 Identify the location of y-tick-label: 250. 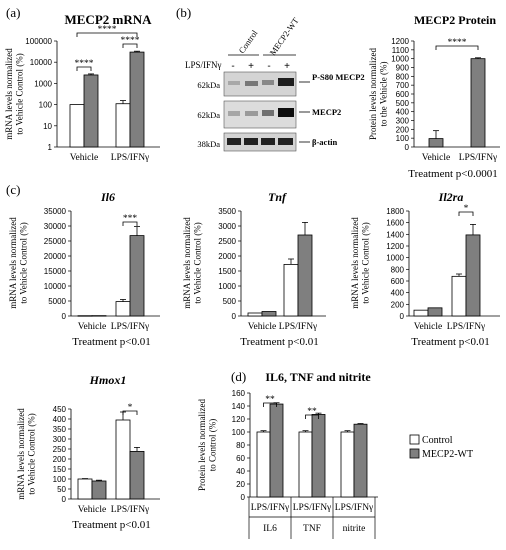
(60, 449).